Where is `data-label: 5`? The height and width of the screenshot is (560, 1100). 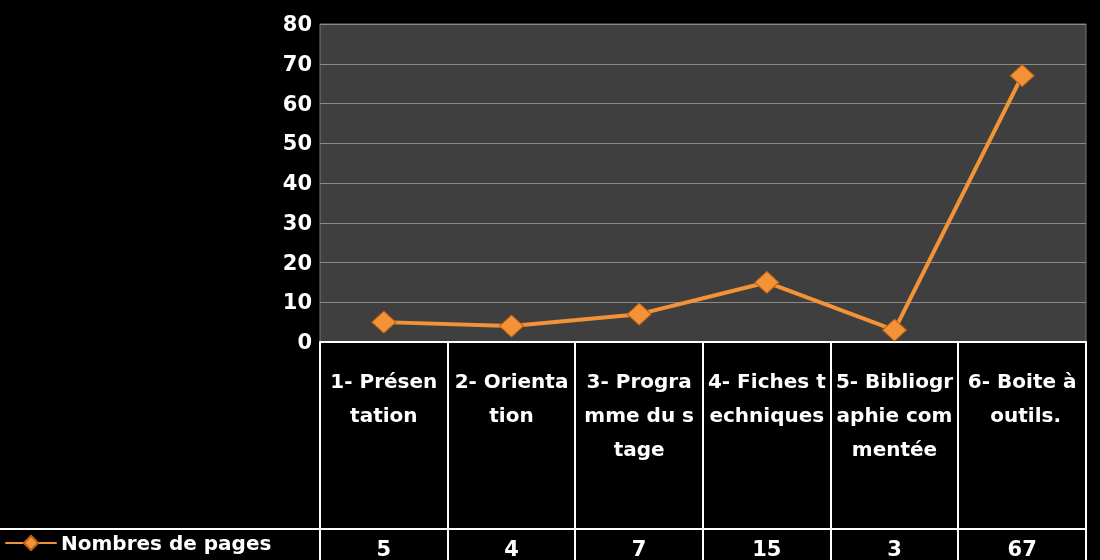
data-label: 5 is located at coordinates (384, 548).